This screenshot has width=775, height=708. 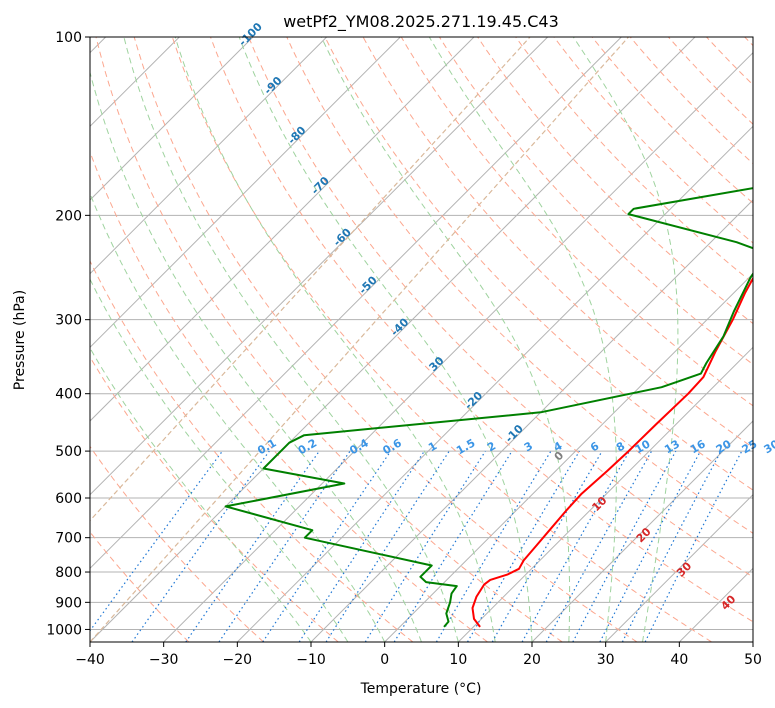 What do you see at coordinates (421, 22) in the screenshot?
I see `chart-title: wetPf2_YM08.2025.271.19.45.C43` at bounding box center [421, 22].